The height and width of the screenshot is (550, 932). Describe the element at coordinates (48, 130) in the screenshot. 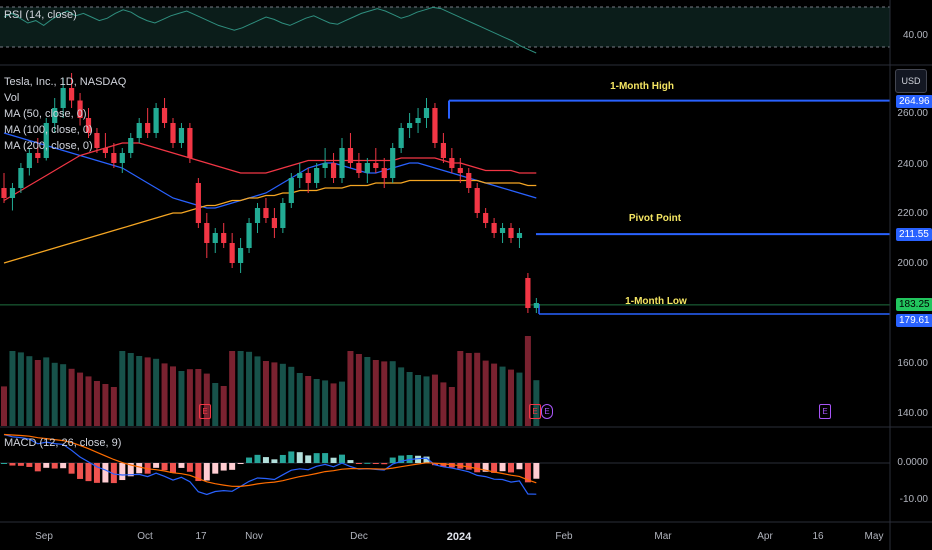

I see `ma100-legend: MA (100, close, 0)` at that location.